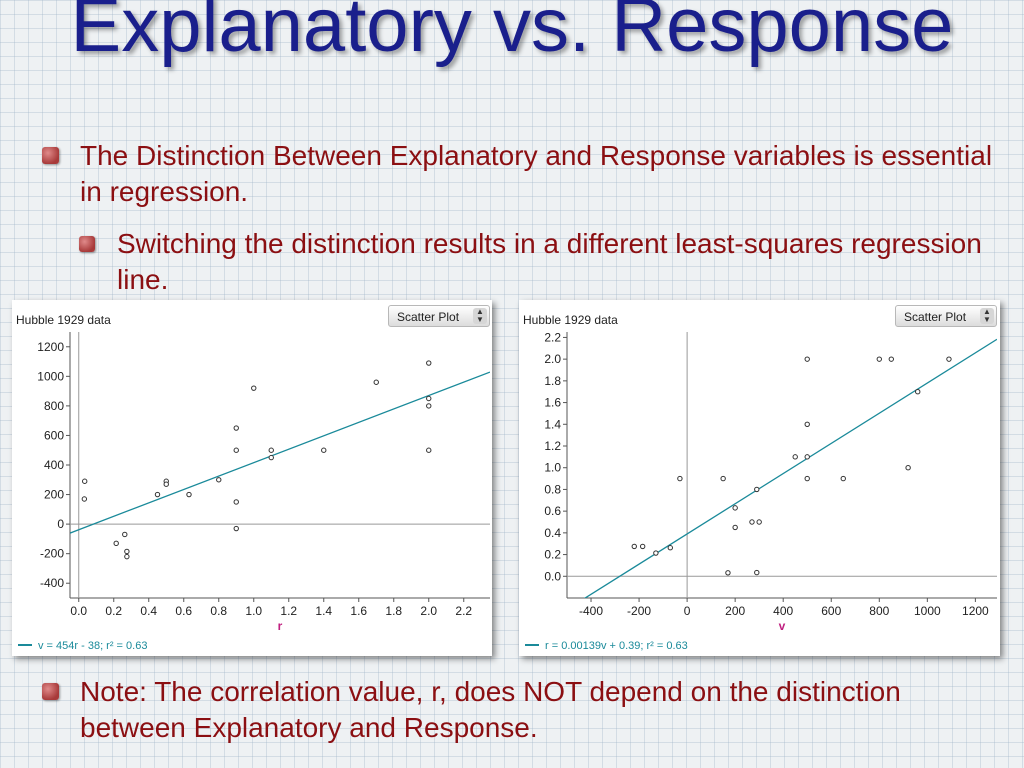 This screenshot has height=768, width=1024. Describe the element at coordinates (50, 376) in the screenshot. I see `y-tick-label: 1000` at that location.